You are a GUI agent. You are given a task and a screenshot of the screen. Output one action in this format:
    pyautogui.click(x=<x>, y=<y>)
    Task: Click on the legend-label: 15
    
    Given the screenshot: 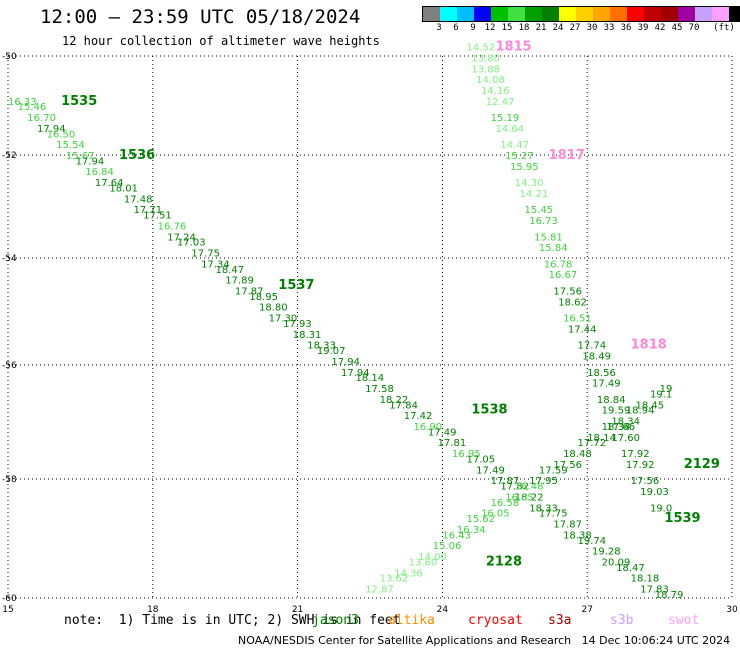 What is the action you would take?
    pyautogui.click(x=507, y=28)
    